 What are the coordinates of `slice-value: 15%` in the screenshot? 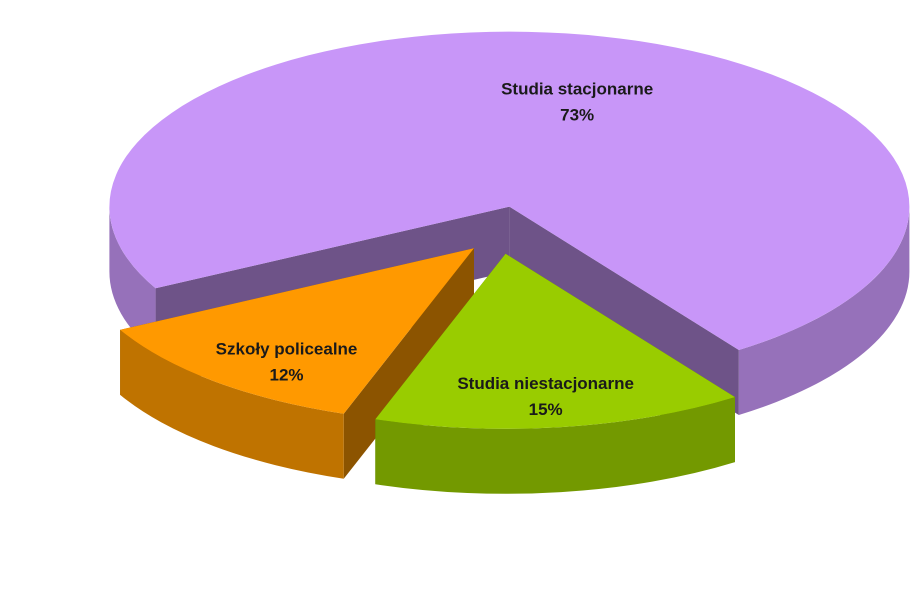 It's located at (546, 409).